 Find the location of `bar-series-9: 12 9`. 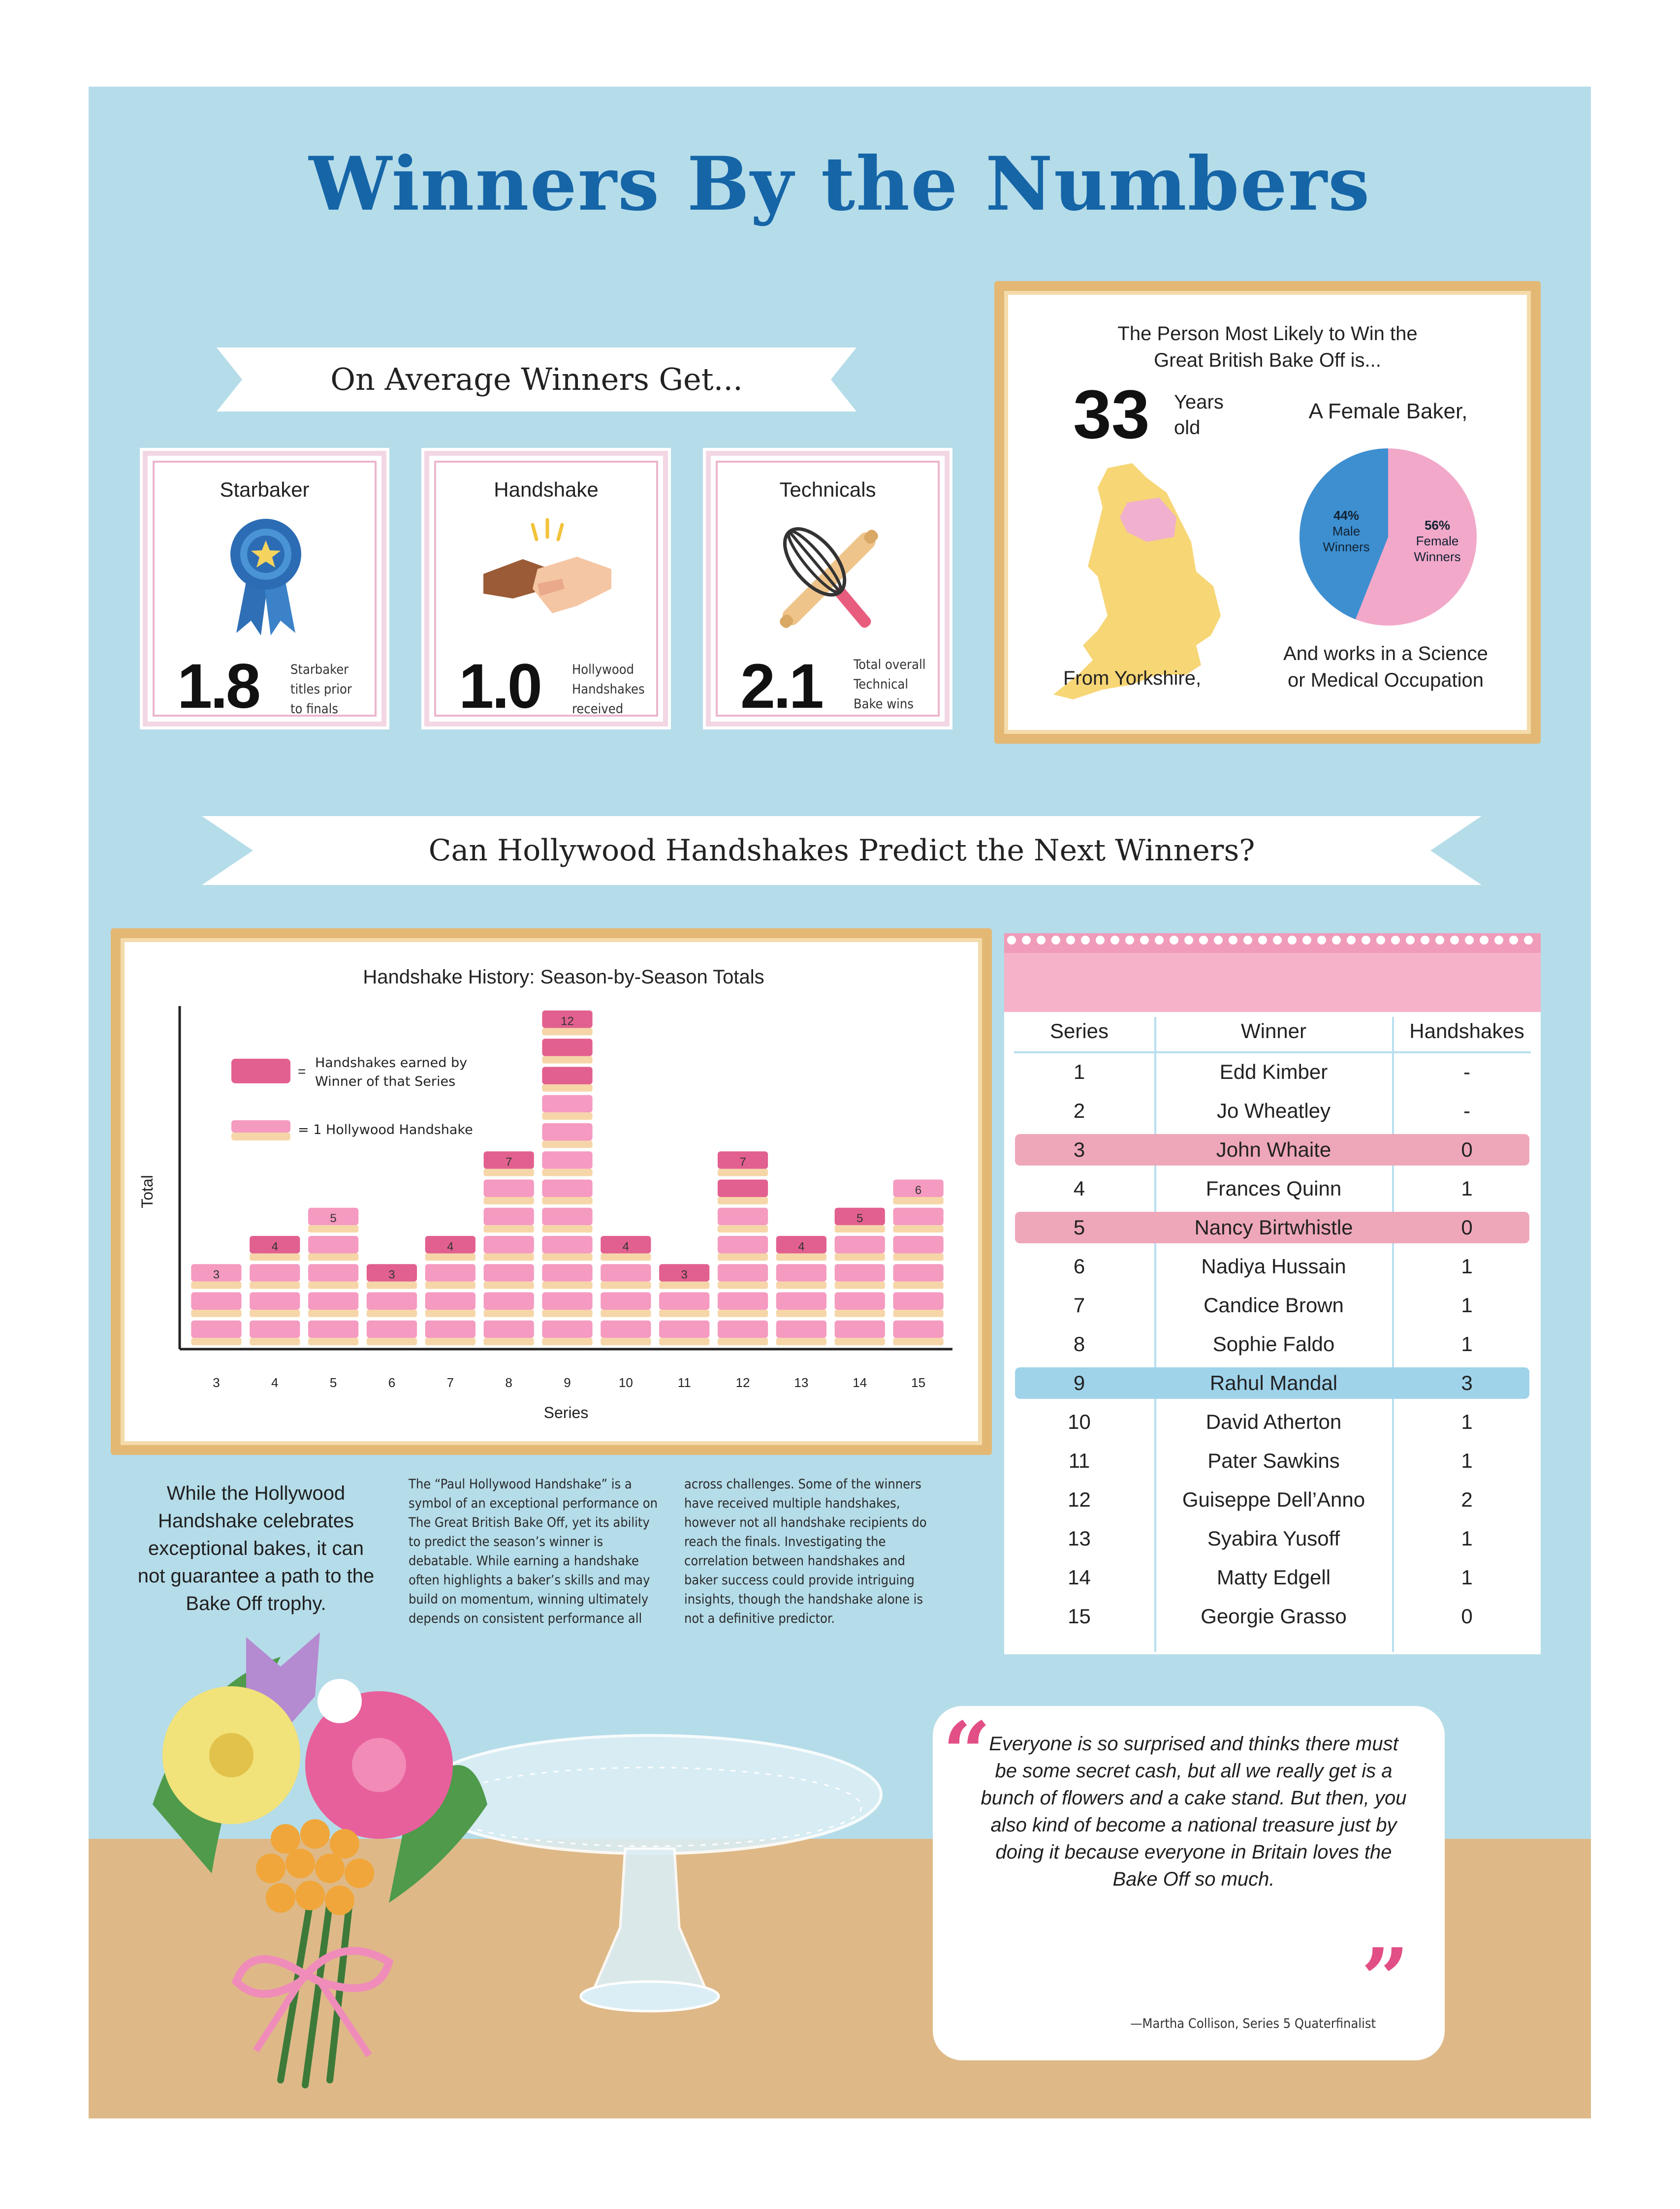

bar-series-9: 12 9 is located at coordinates (567, 1200).